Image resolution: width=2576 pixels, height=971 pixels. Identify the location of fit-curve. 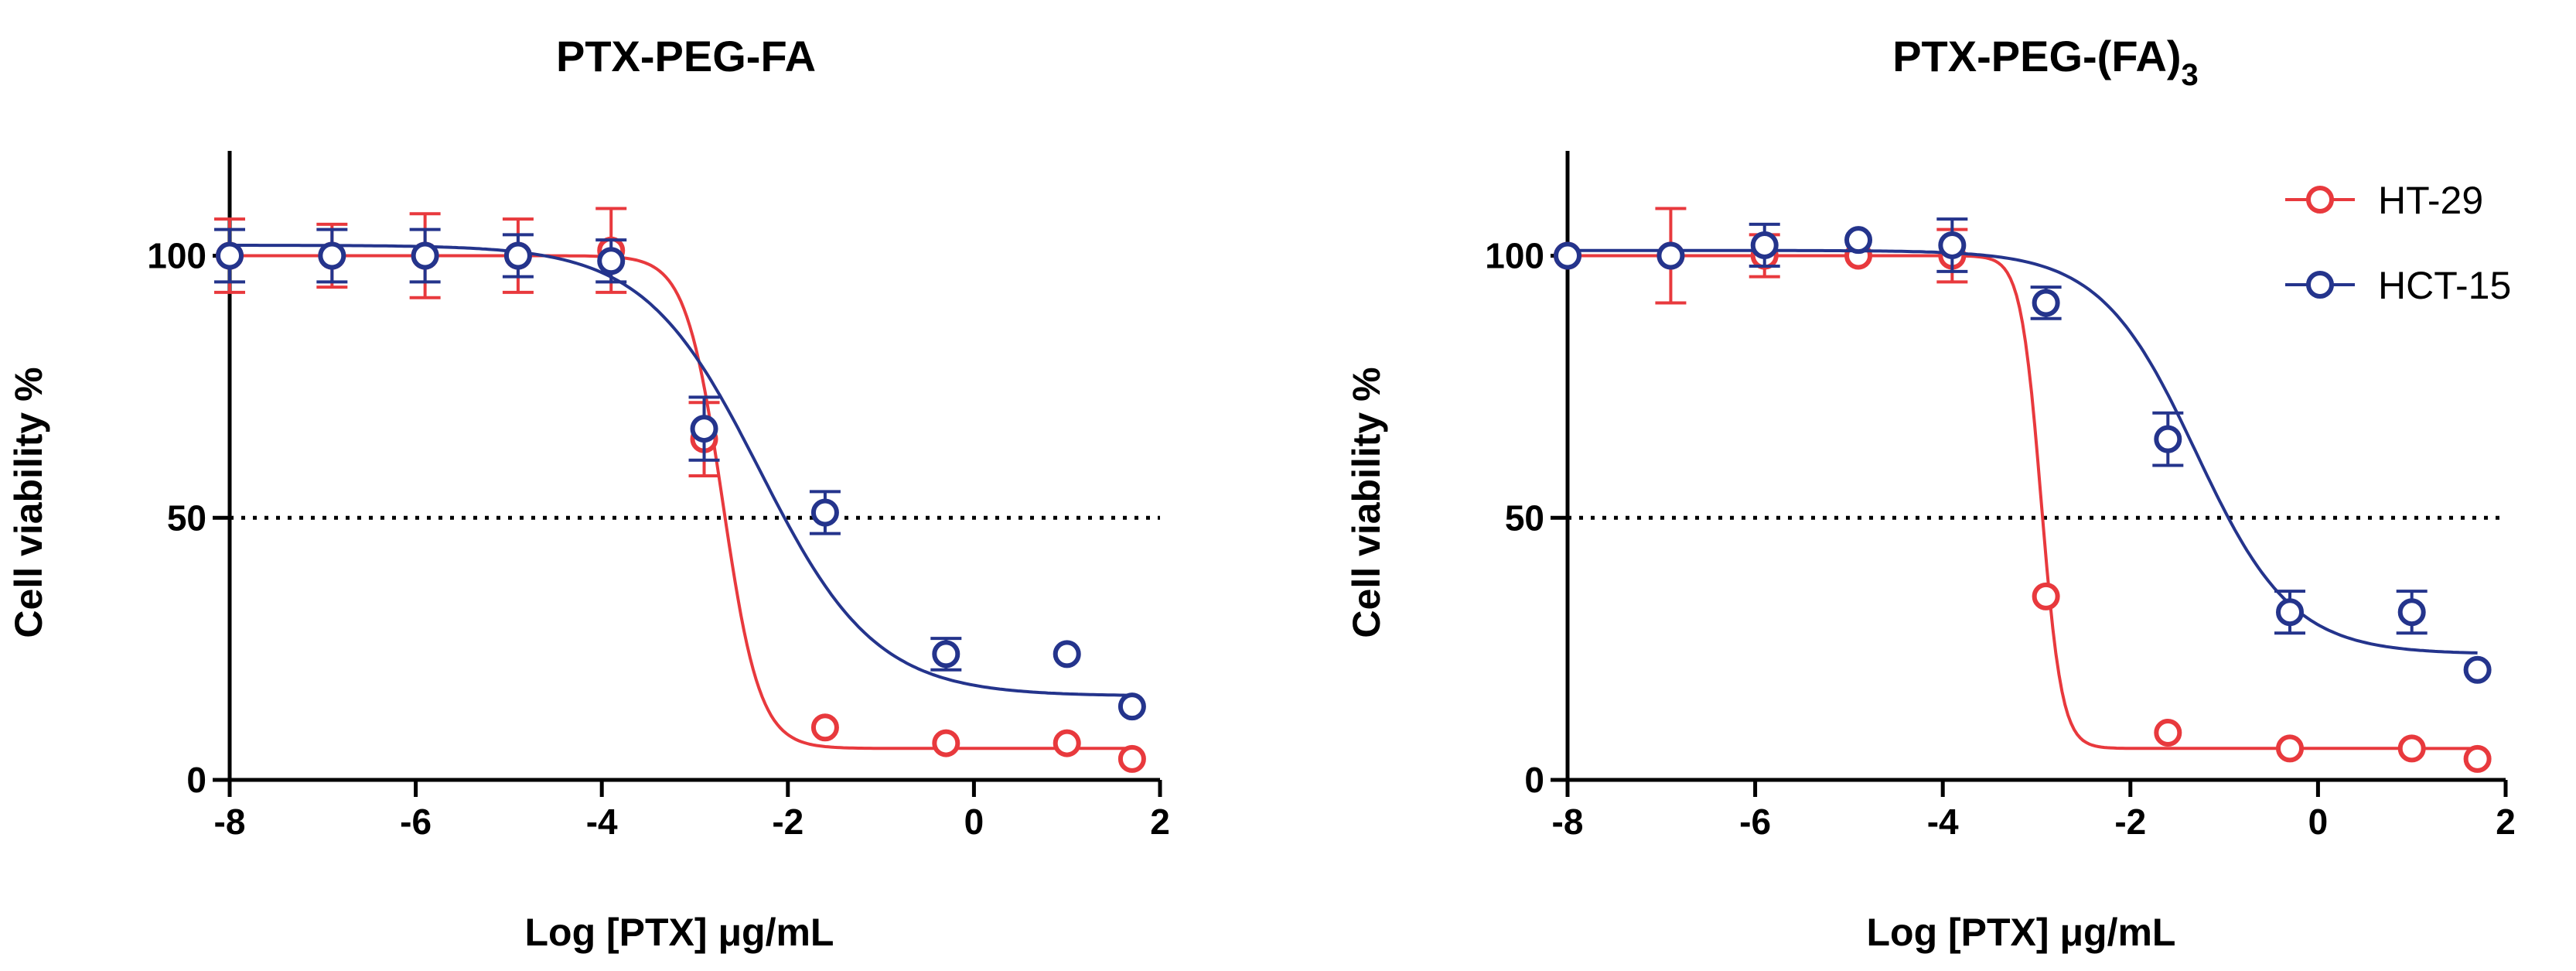
(2023, 451).